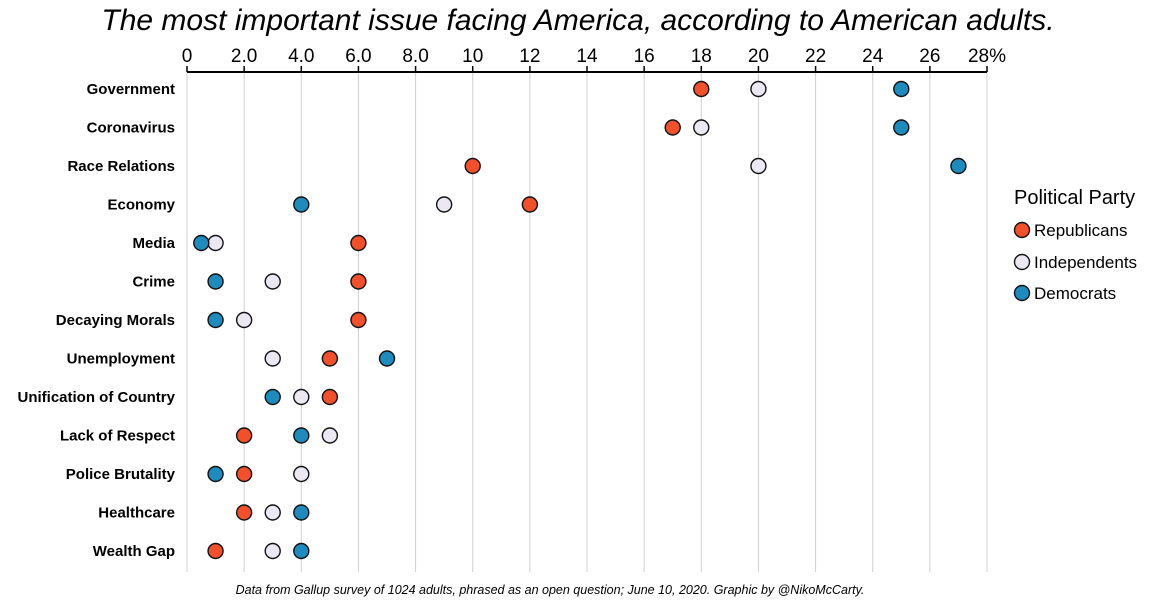 This screenshot has width=1156, height=600. Describe the element at coordinates (358, 56) in the screenshot. I see `x-tick-label: 6.0` at that location.